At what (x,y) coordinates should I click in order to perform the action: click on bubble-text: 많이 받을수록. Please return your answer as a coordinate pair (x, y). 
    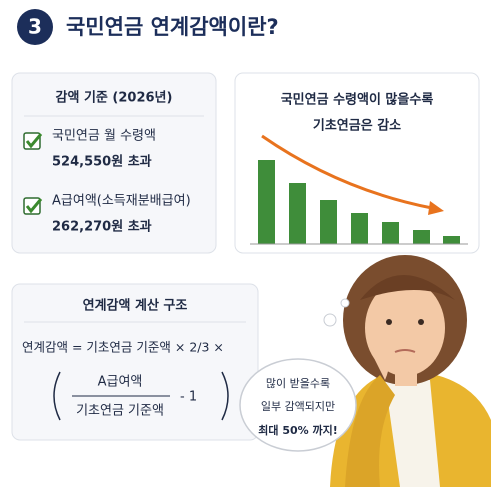
    Looking at the image, I should click on (298, 383).